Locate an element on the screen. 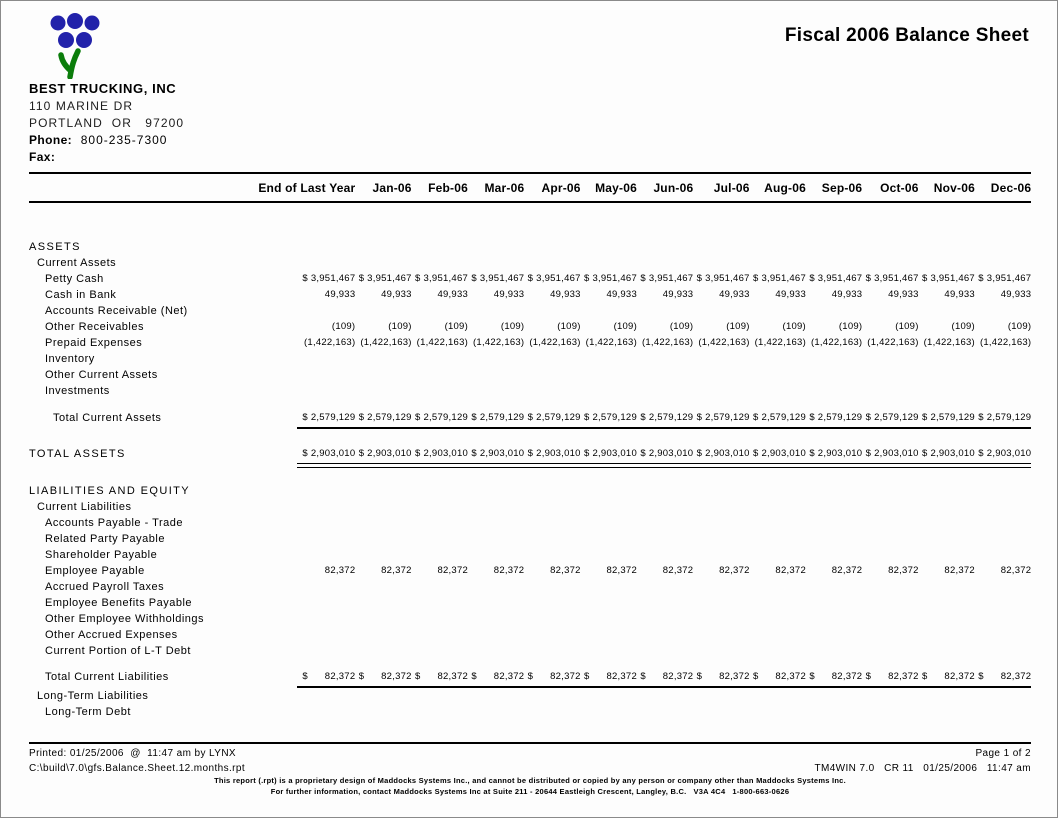  row-label: Total Current Assets is located at coordinates (107, 418).